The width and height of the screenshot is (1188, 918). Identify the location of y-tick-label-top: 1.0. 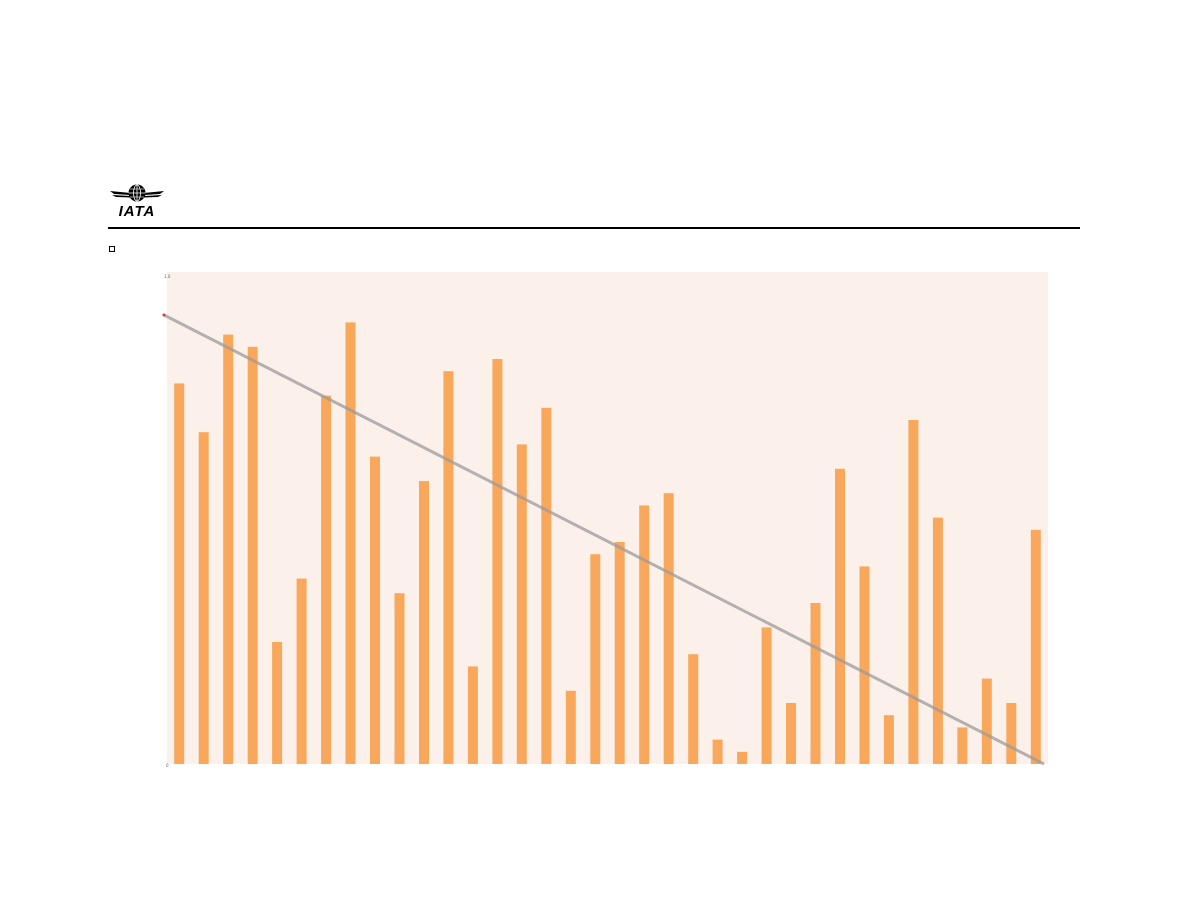
(167, 276).